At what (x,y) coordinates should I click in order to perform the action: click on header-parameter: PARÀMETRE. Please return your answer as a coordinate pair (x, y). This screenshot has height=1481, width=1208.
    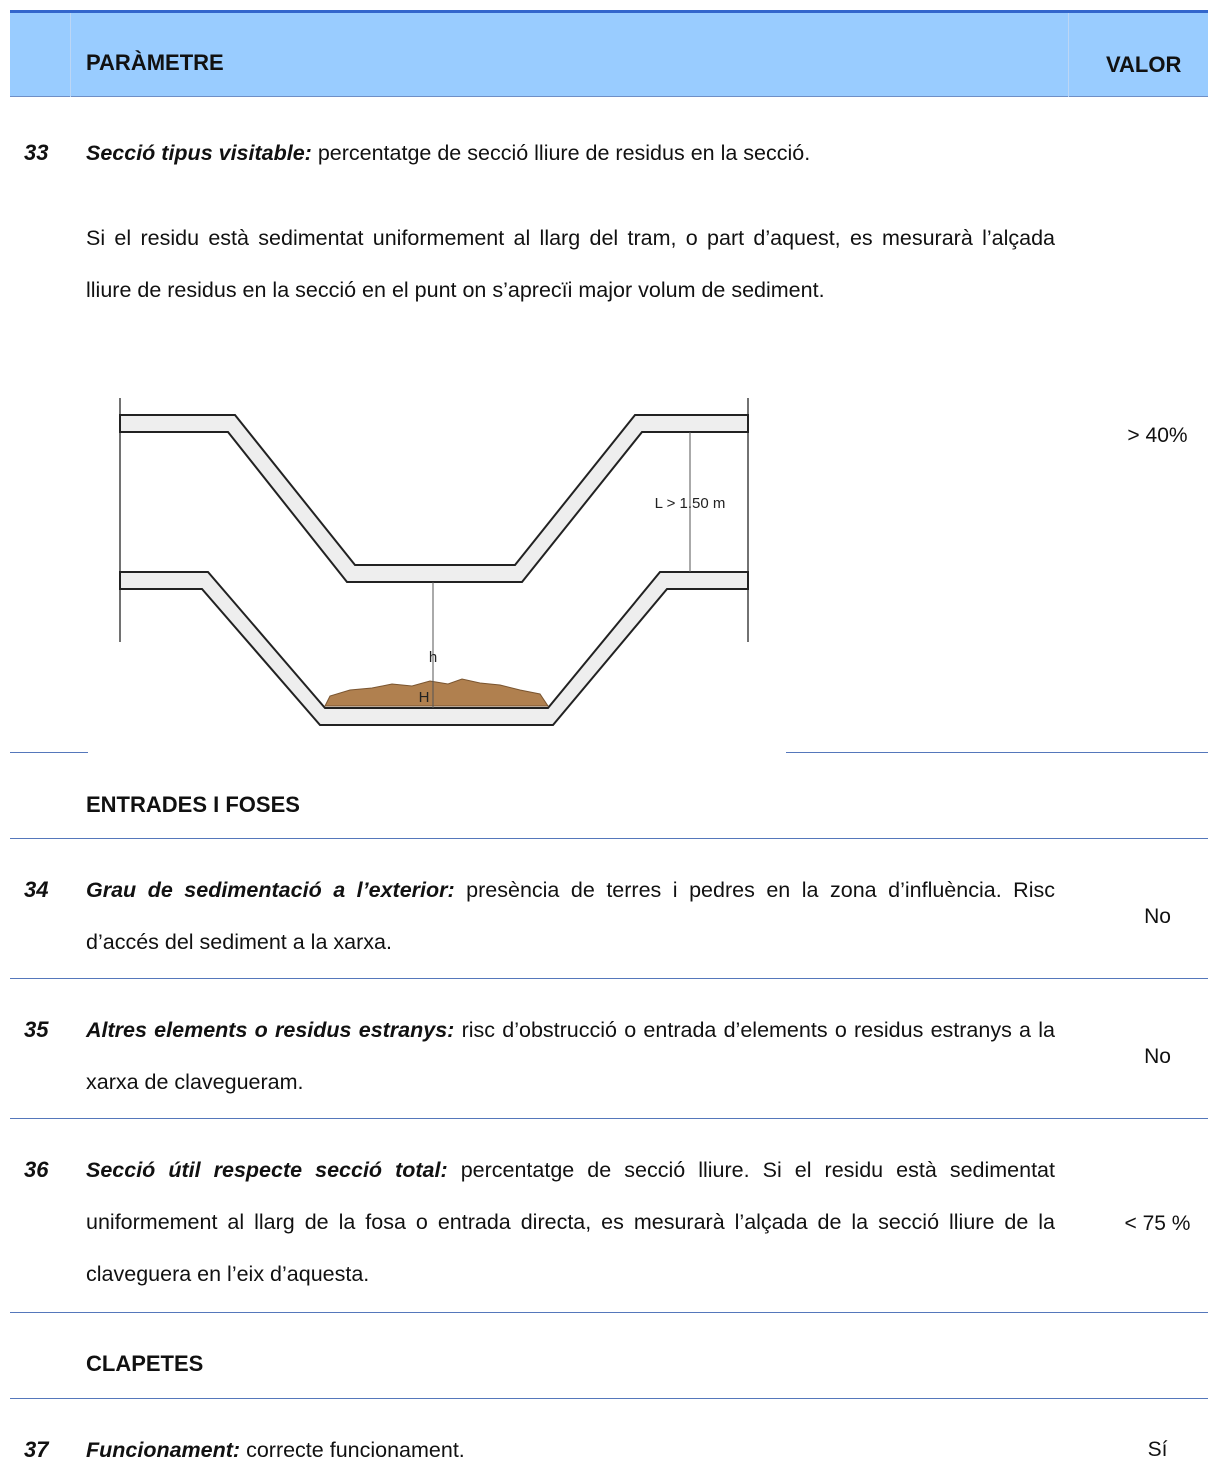
    Looking at the image, I should click on (155, 62).